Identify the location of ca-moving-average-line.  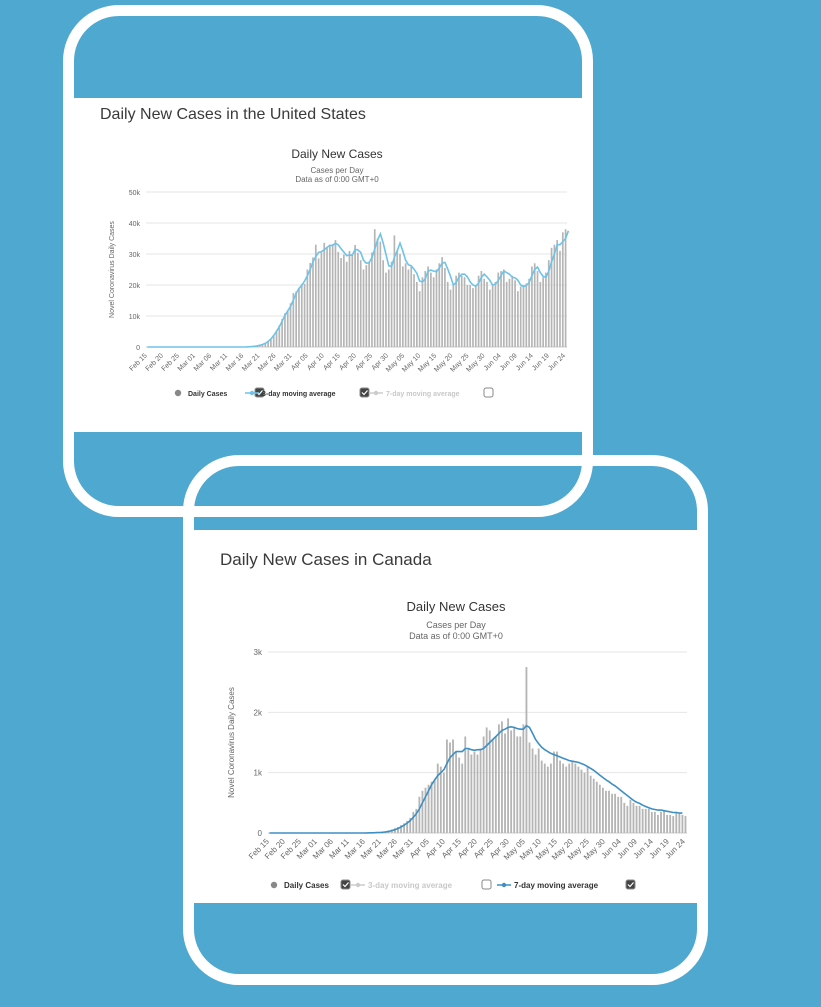
(476, 779).